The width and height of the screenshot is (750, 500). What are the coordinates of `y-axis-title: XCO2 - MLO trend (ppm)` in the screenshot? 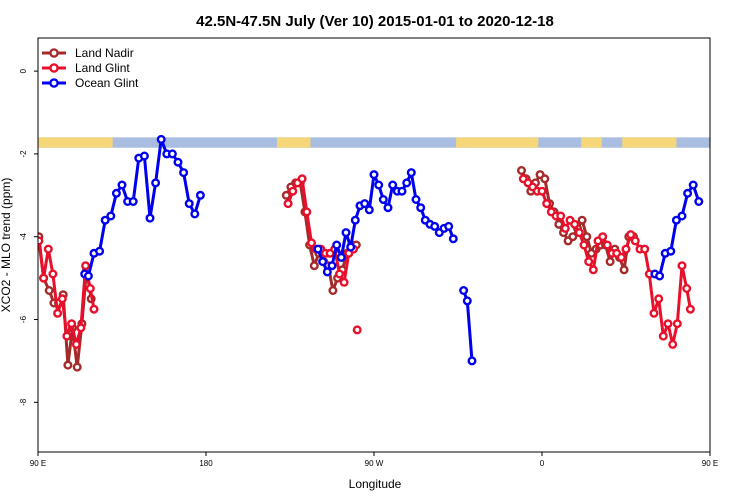 It's located at (6, 245).